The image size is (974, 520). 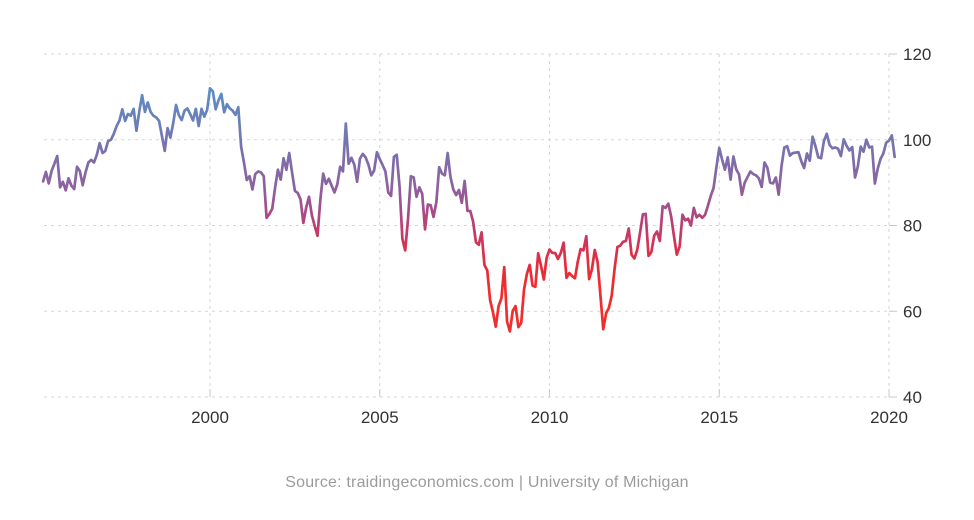 What do you see at coordinates (719, 417) in the screenshot?
I see `x-axis-label: 2015` at bounding box center [719, 417].